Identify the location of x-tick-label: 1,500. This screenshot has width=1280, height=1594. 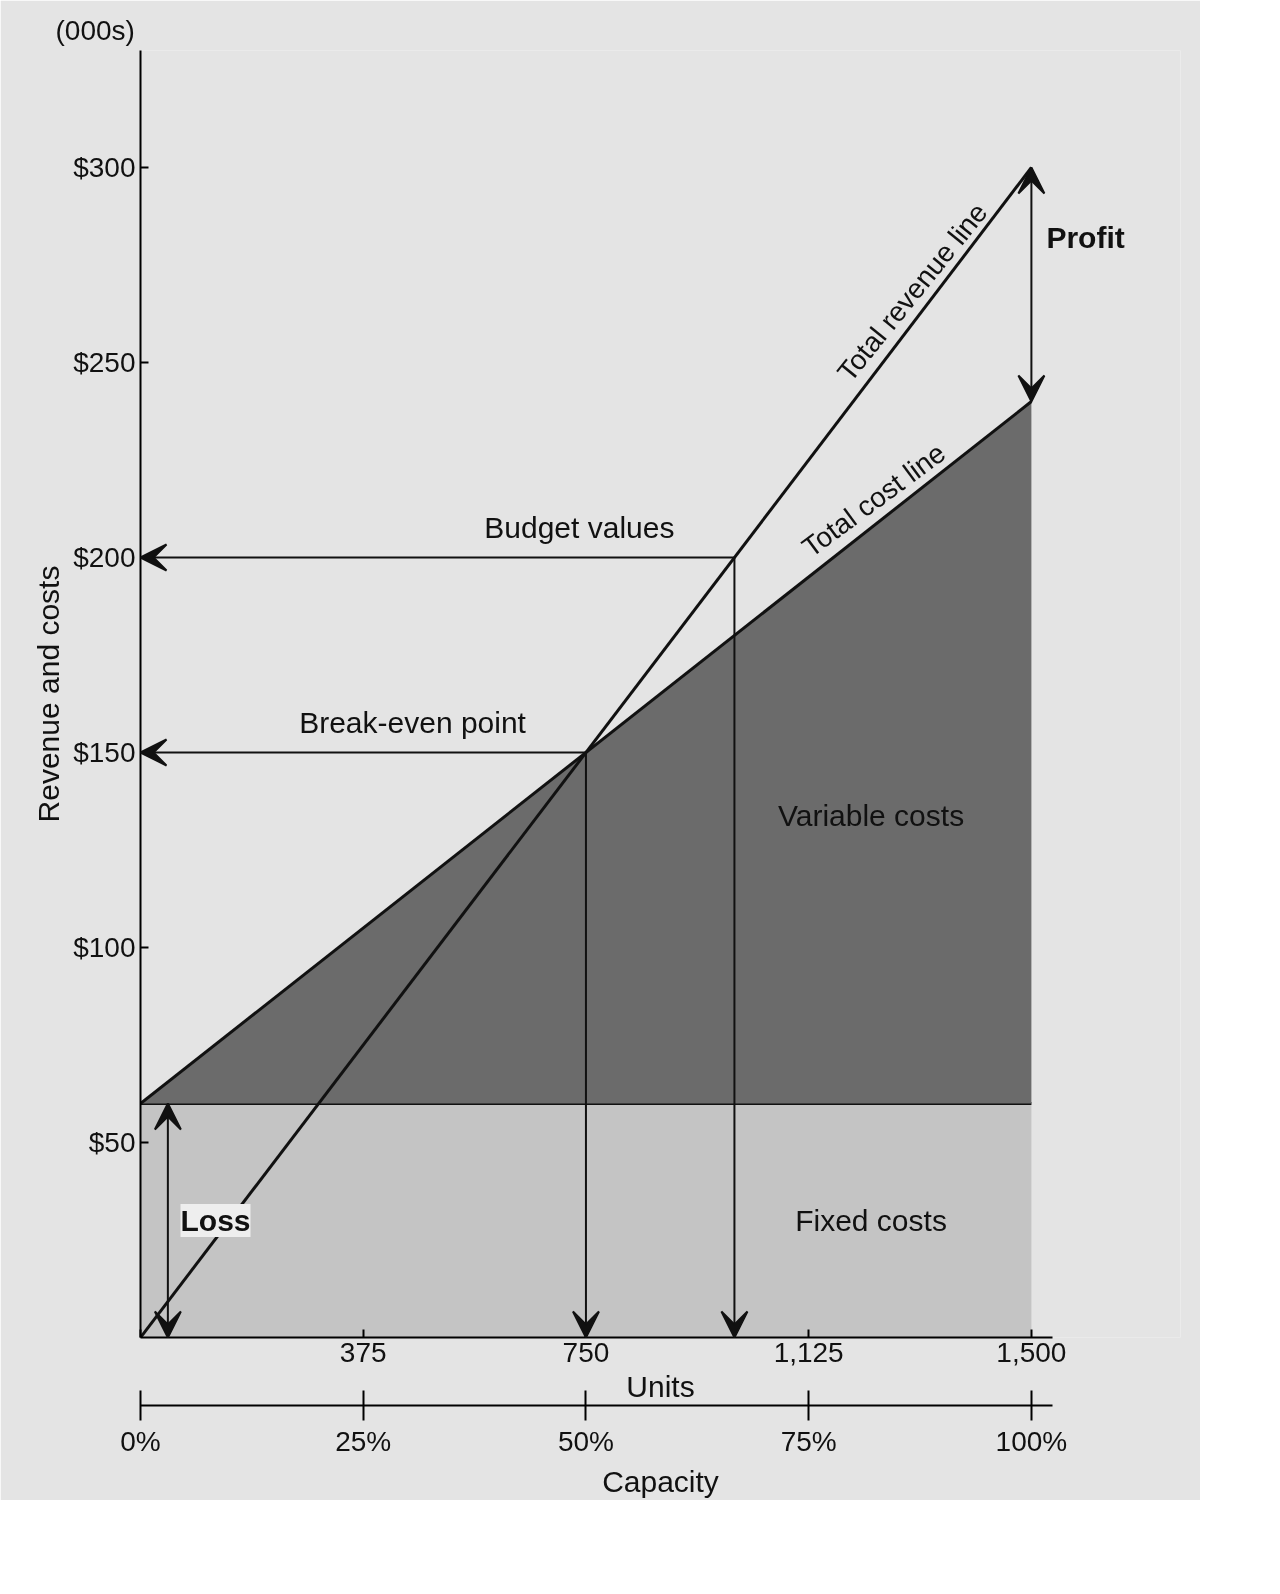
(1031, 1352).